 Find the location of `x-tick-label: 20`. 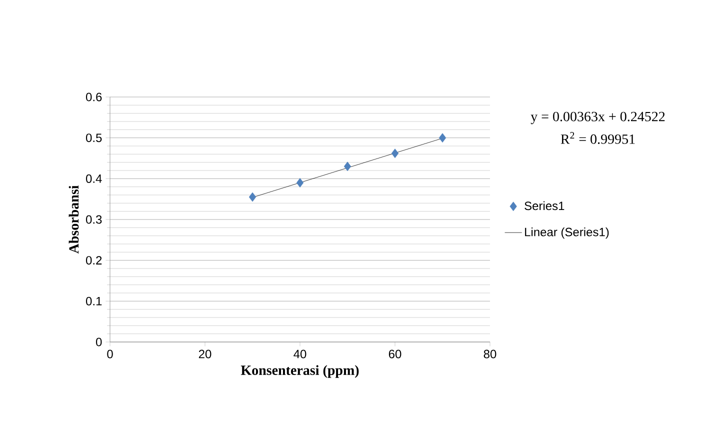

x-tick-label: 20 is located at coordinates (205, 354).